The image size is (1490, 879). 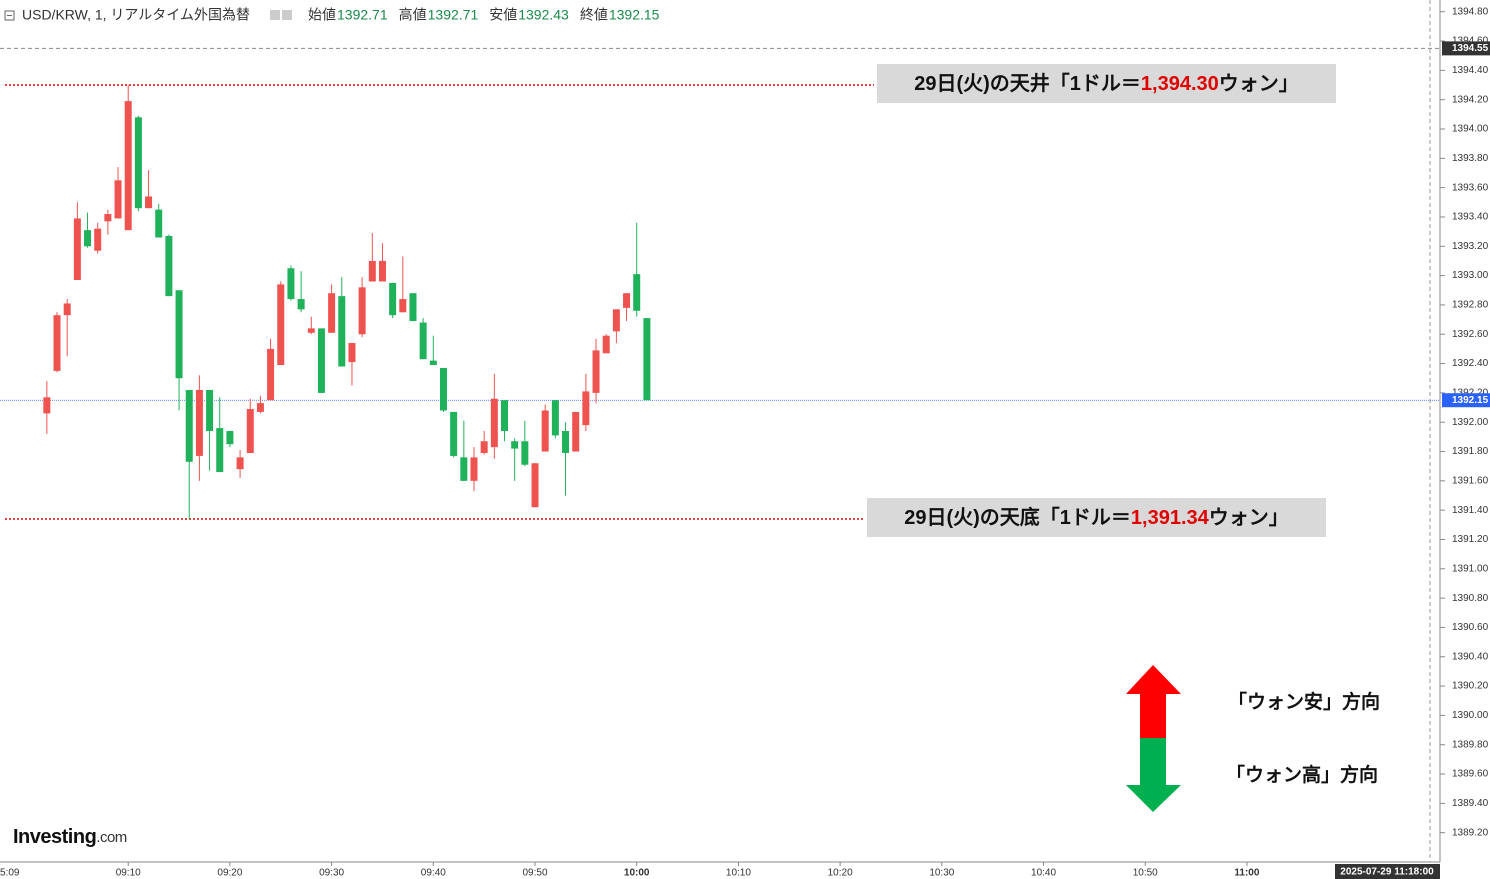 I want to click on y-tick-label: 1390.20, so click(x=1470, y=686).